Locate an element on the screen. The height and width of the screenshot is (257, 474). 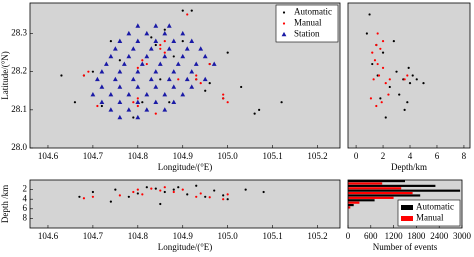
legend-box is located at coordinates (429, 213).